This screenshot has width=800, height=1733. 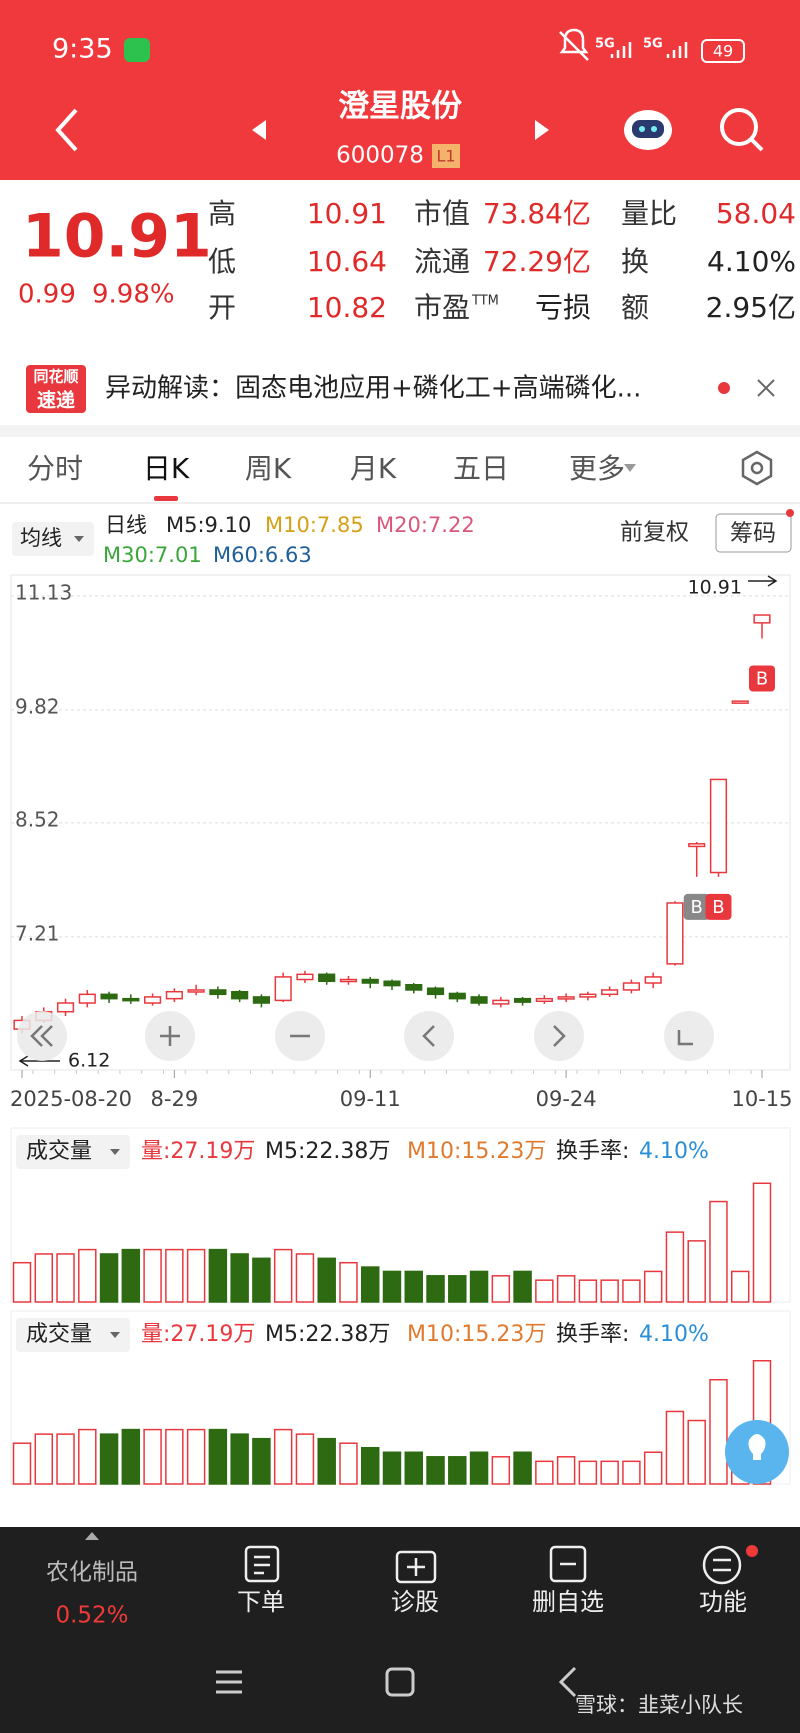 I want to click on adjust: 前复权, so click(x=654, y=533).